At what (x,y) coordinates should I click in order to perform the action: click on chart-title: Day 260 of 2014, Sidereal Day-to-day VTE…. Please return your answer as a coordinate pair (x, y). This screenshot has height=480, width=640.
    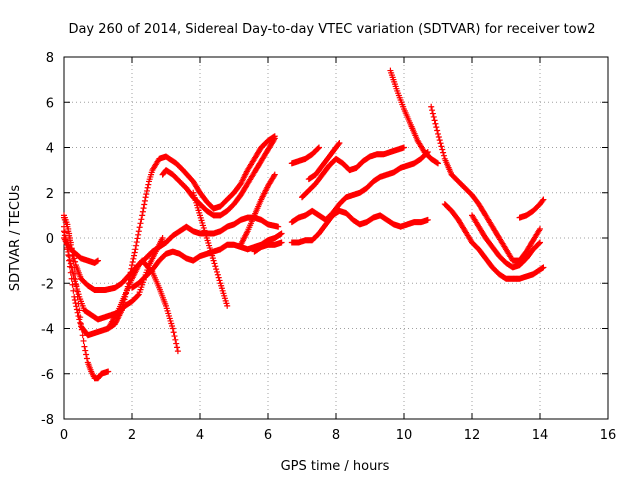
    Looking at the image, I should click on (331, 29).